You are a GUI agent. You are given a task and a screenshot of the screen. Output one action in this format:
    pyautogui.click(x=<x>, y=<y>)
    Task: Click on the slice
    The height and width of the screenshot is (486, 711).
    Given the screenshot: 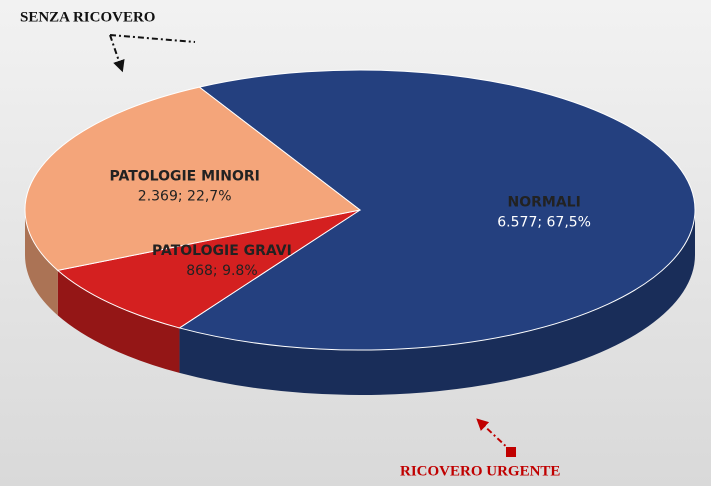 What is the action you would take?
    pyautogui.click(x=208, y=269)
    